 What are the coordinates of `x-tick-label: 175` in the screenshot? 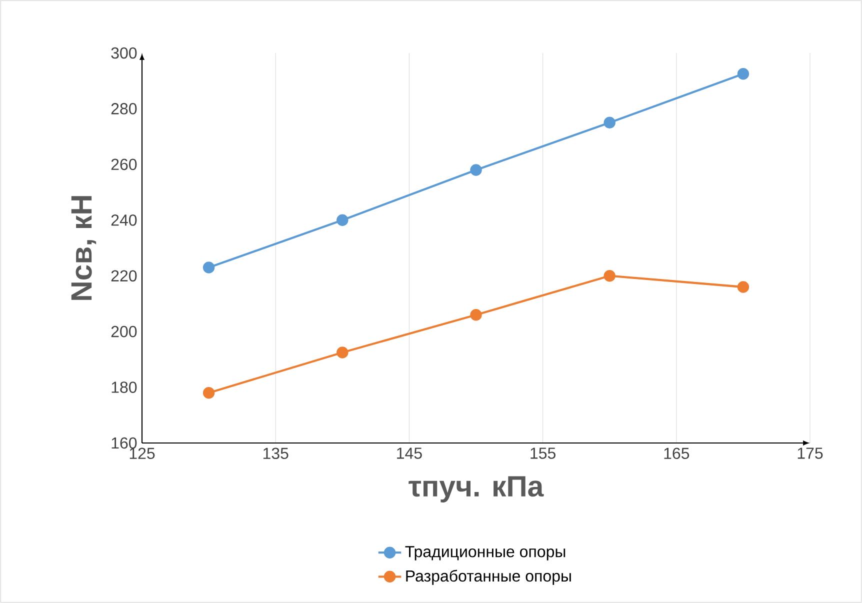 It's located at (810, 453).